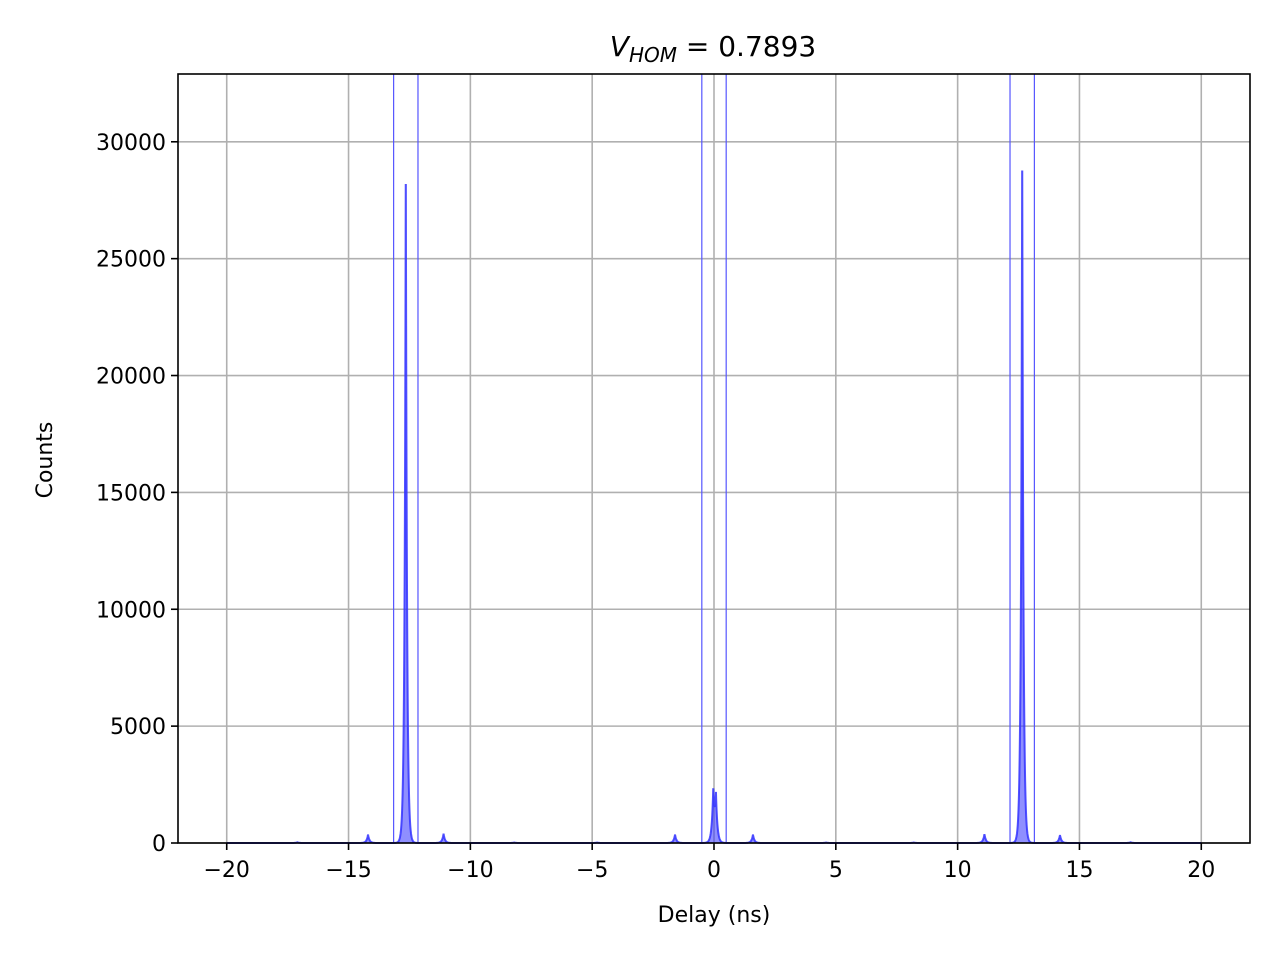 This screenshot has height=960, width=1280. I want to click on x-tick-label: 0, so click(714, 870).